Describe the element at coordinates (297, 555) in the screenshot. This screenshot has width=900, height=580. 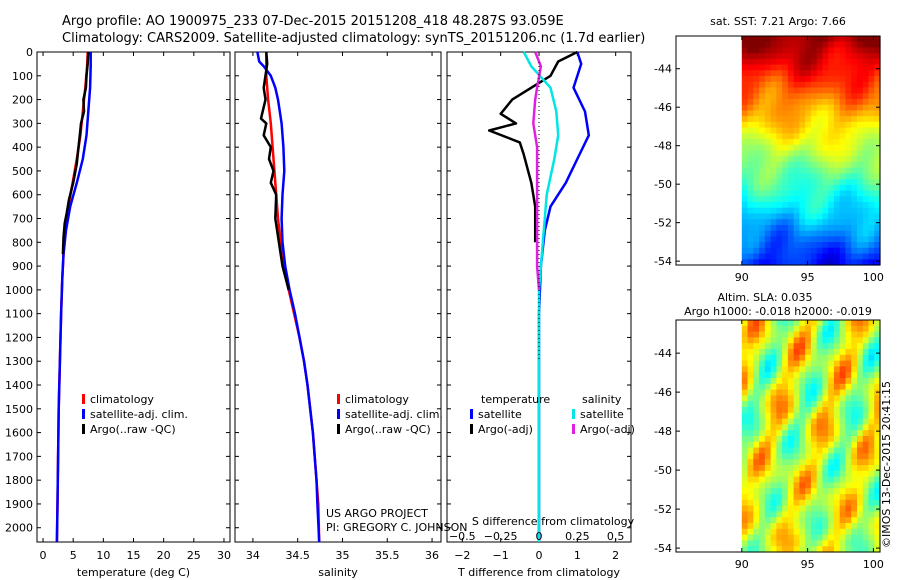
I see `x-tick-label: 34.5` at that location.